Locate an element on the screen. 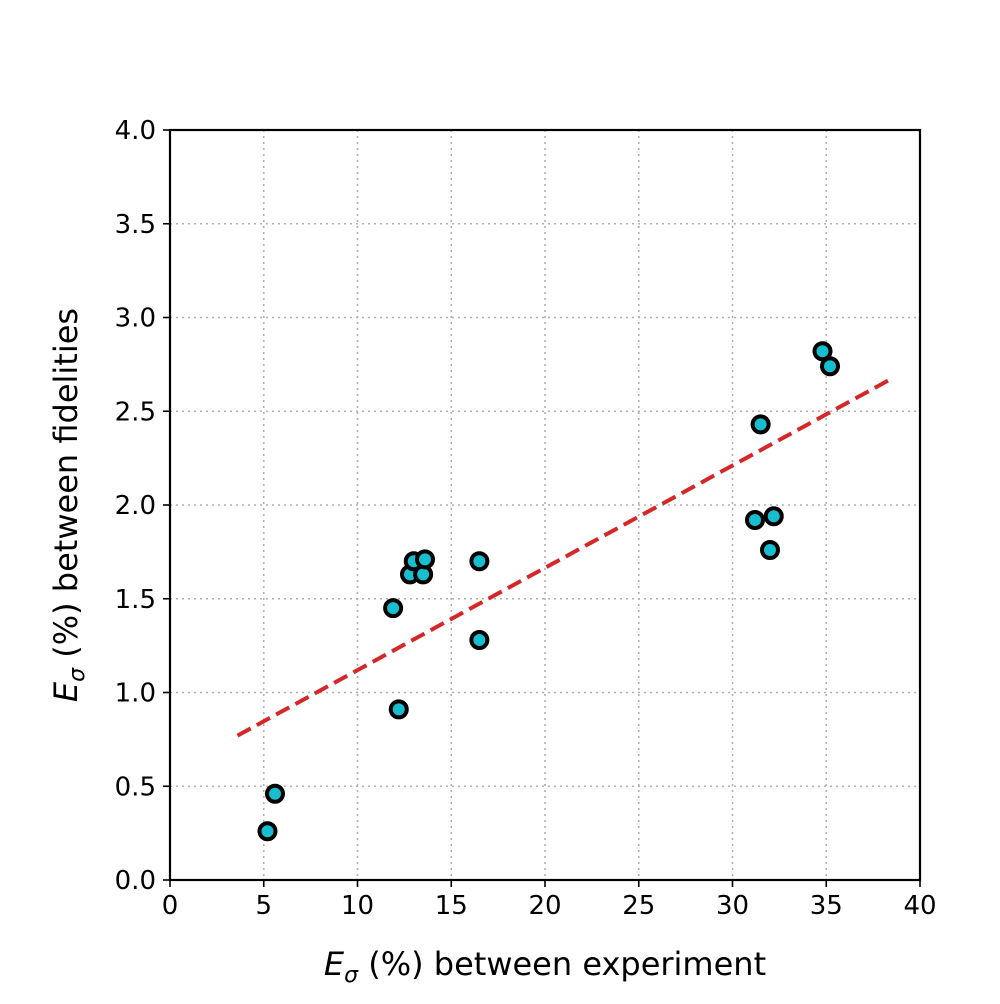  y-axis-label: Eσ (%) between fidelities is located at coordinates (68, 505).